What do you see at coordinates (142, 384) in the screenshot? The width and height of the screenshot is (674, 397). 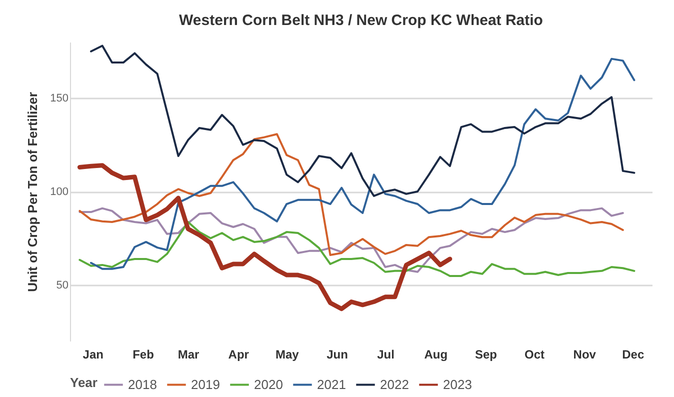 I see `legend-label: 2018` at bounding box center [142, 384].